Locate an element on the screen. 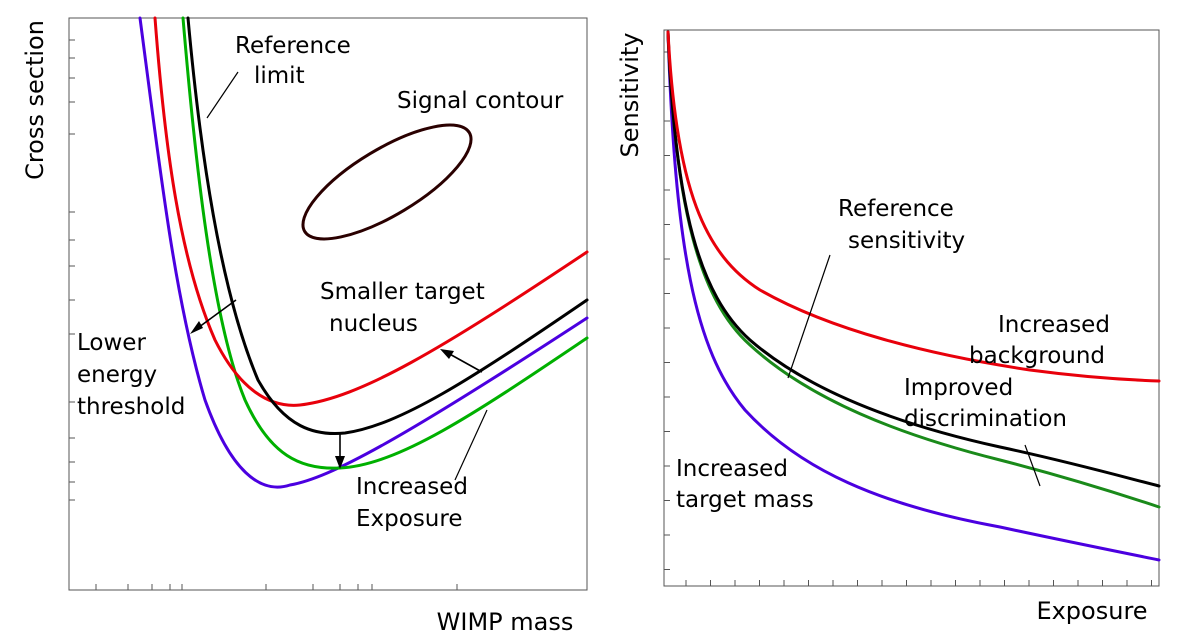 The width and height of the screenshot is (1190, 643). signal-contour-ellipse is located at coordinates (387, 182).